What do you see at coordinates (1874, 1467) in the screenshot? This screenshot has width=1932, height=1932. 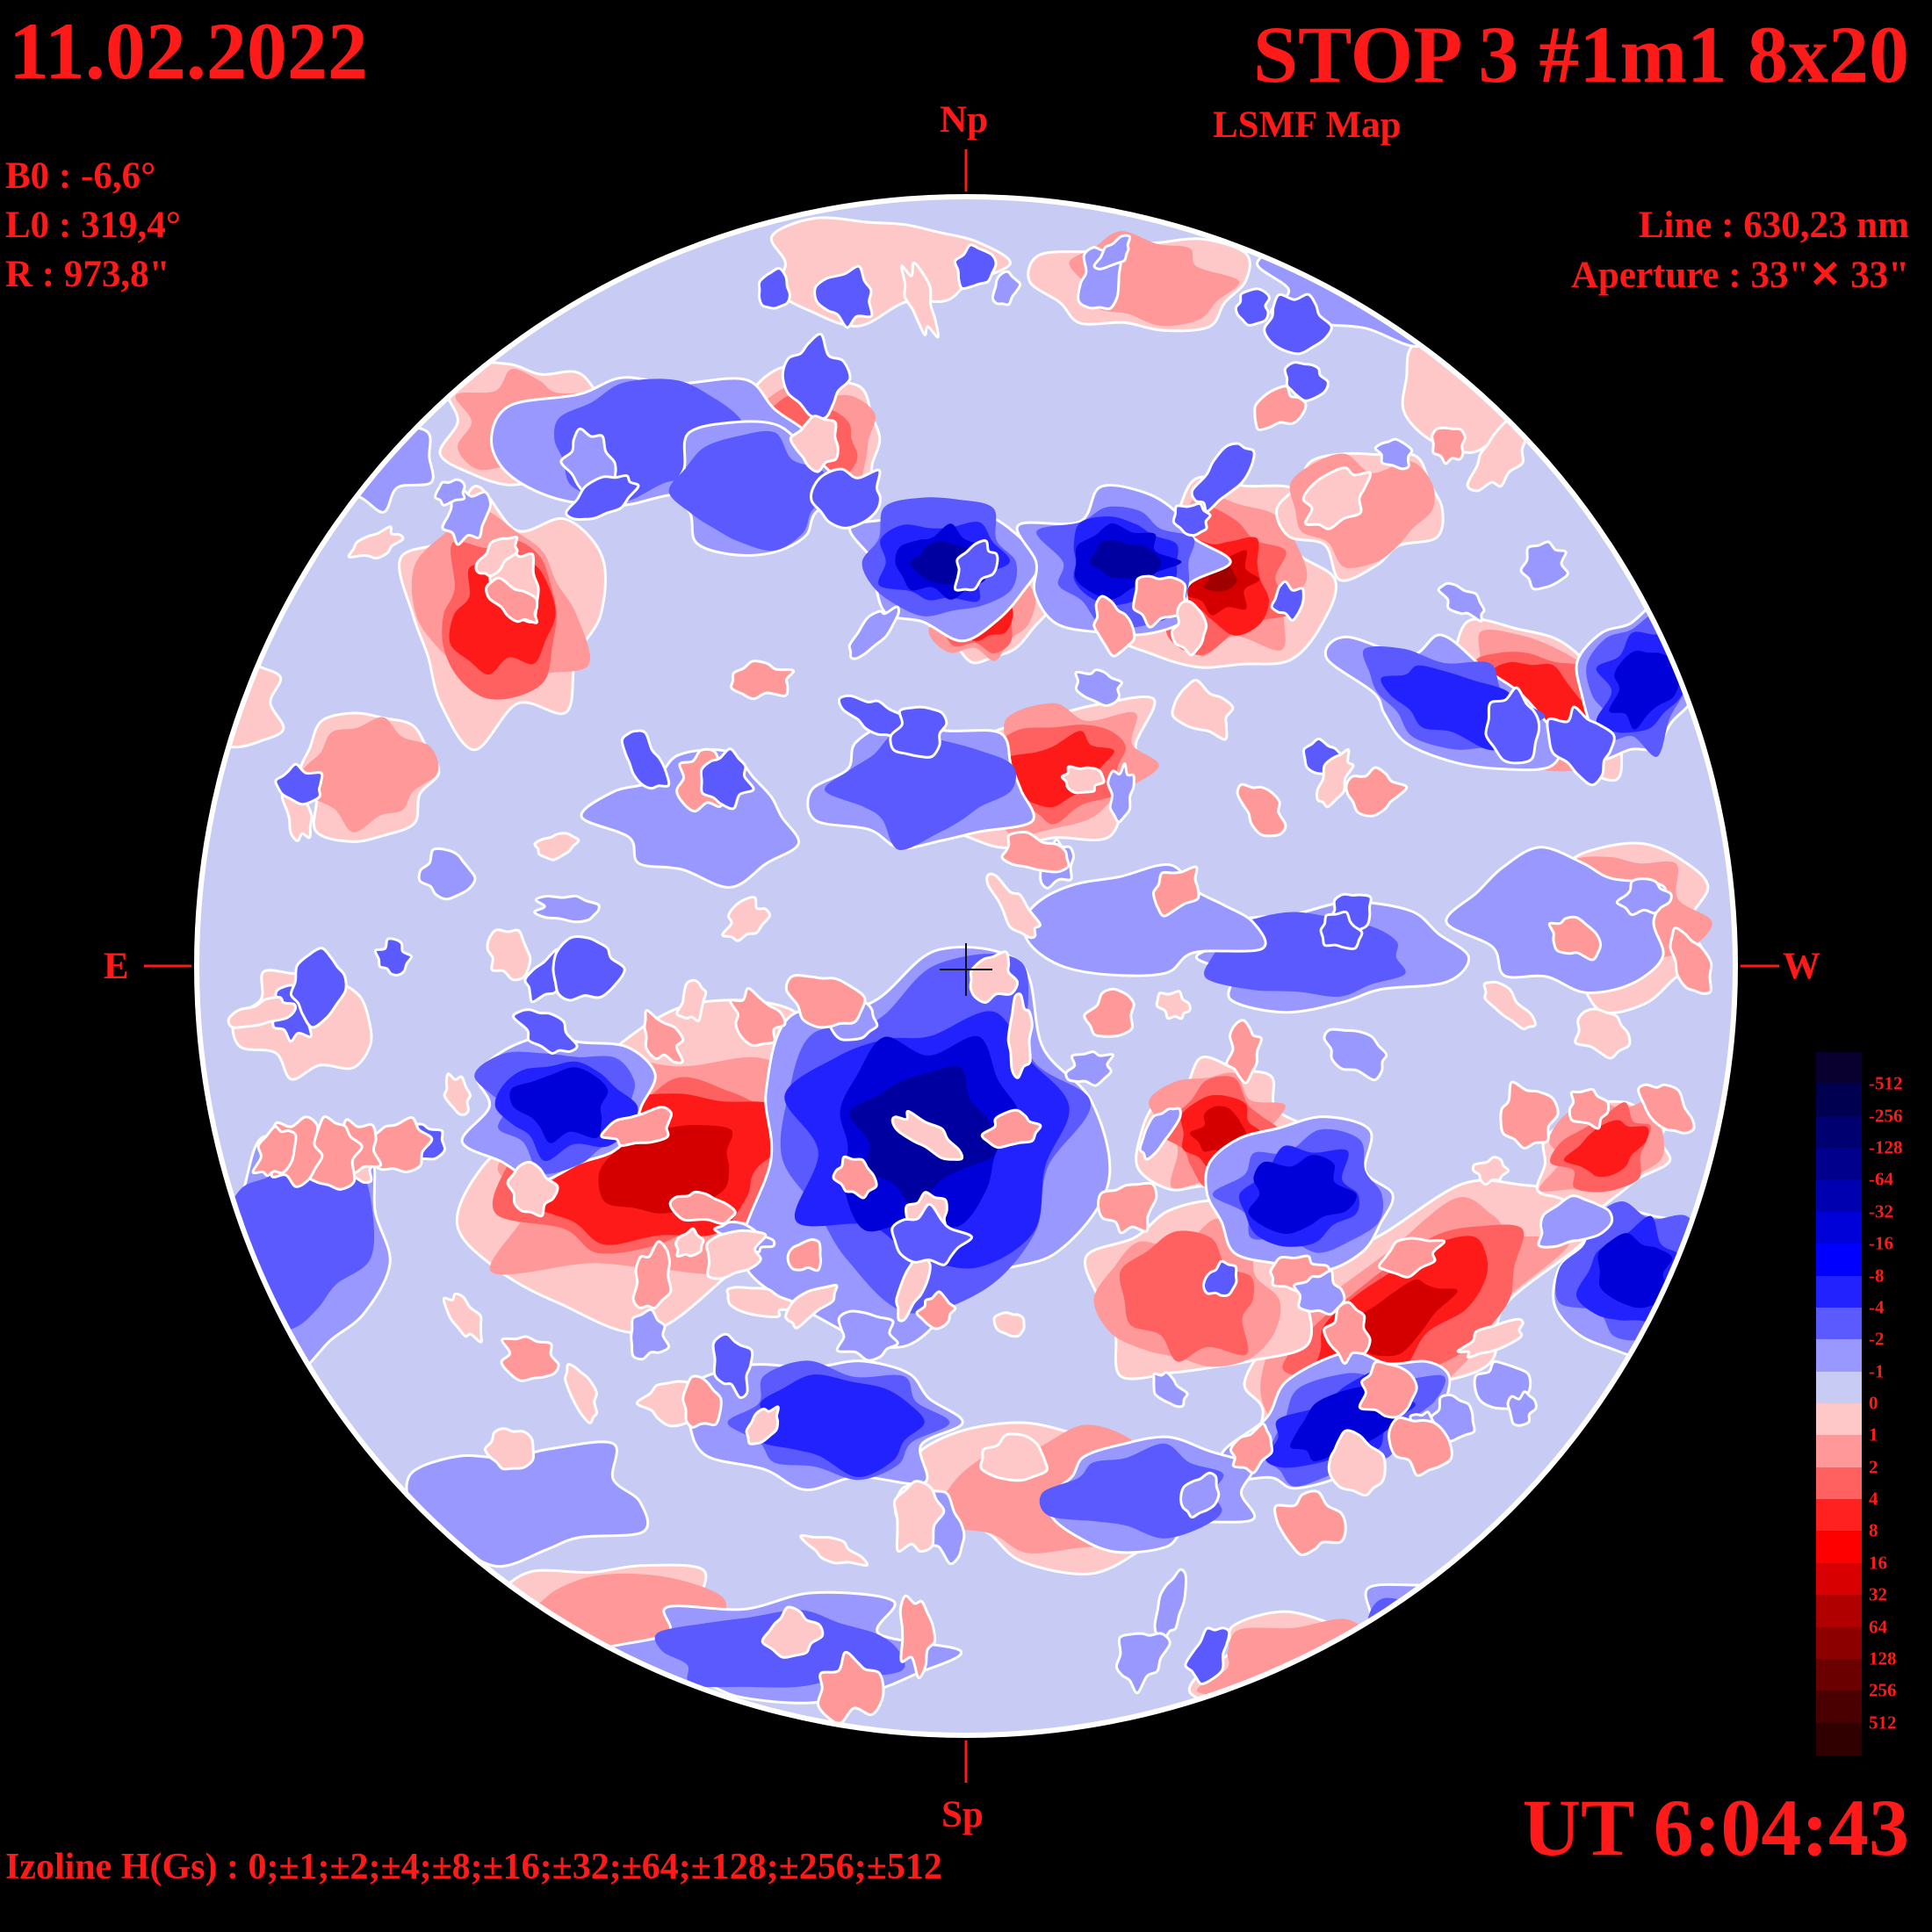 I see `legend-label: 2` at bounding box center [1874, 1467].